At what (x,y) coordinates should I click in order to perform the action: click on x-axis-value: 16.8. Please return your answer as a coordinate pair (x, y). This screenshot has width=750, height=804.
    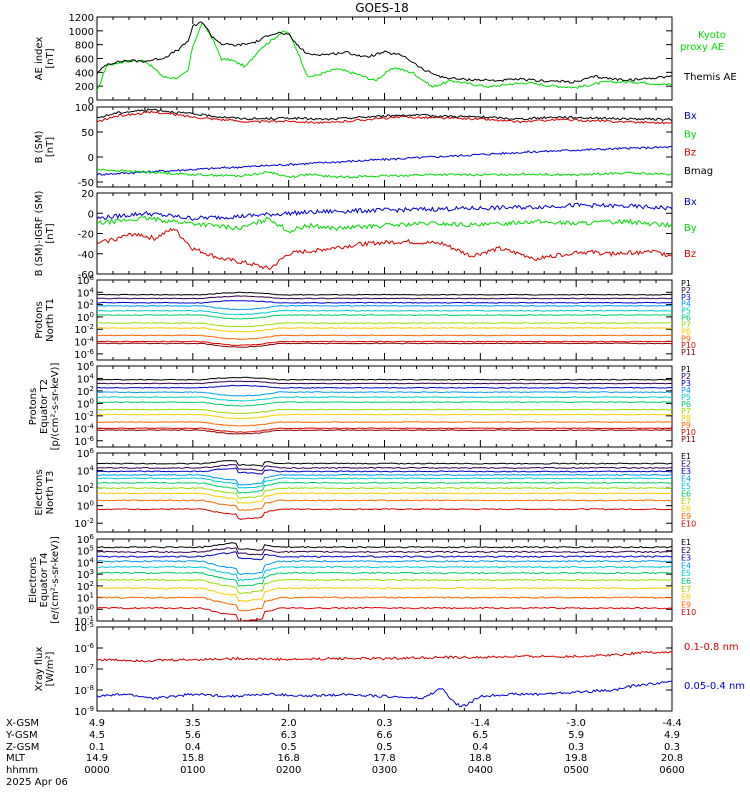
    Looking at the image, I should click on (289, 758).